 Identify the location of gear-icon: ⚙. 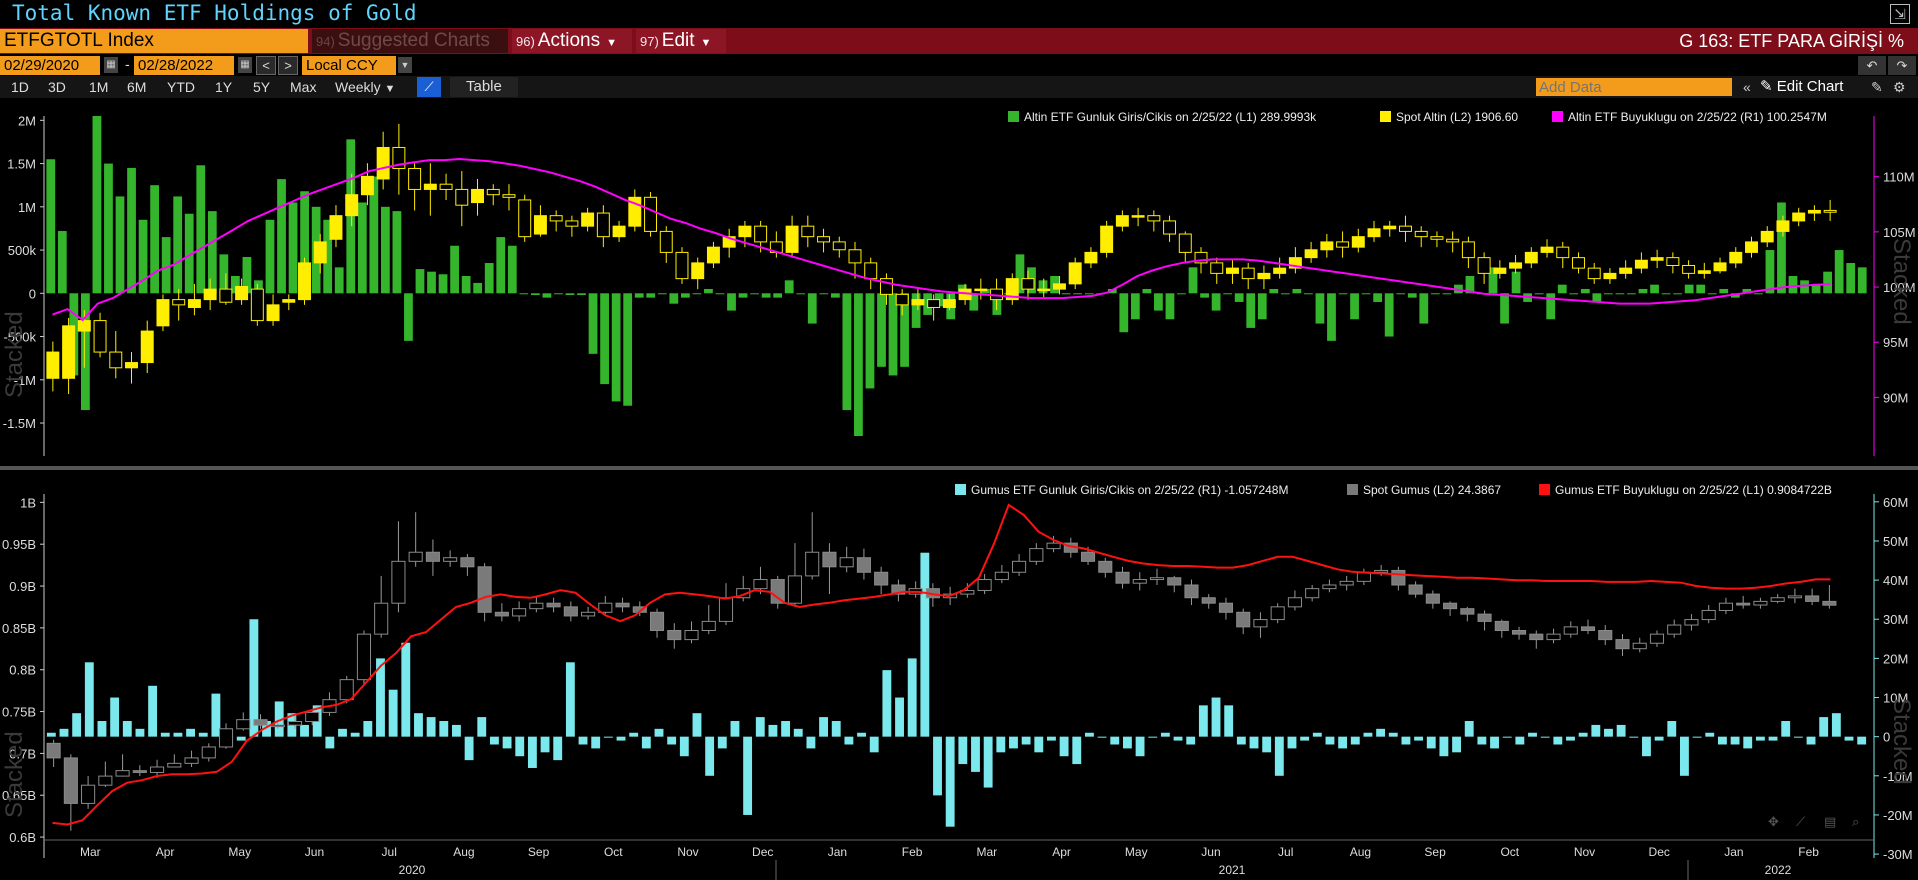
(1899, 87).